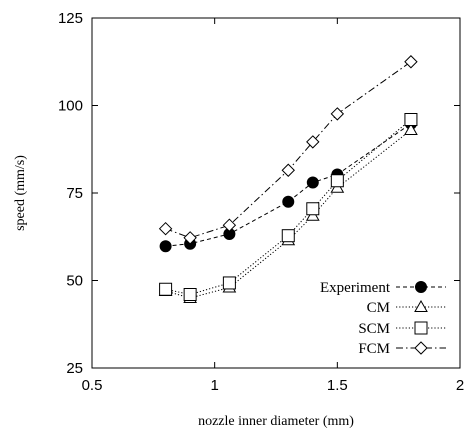 The width and height of the screenshot is (470, 433). I want to click on legend-item: Experiment, so click(383, 288).